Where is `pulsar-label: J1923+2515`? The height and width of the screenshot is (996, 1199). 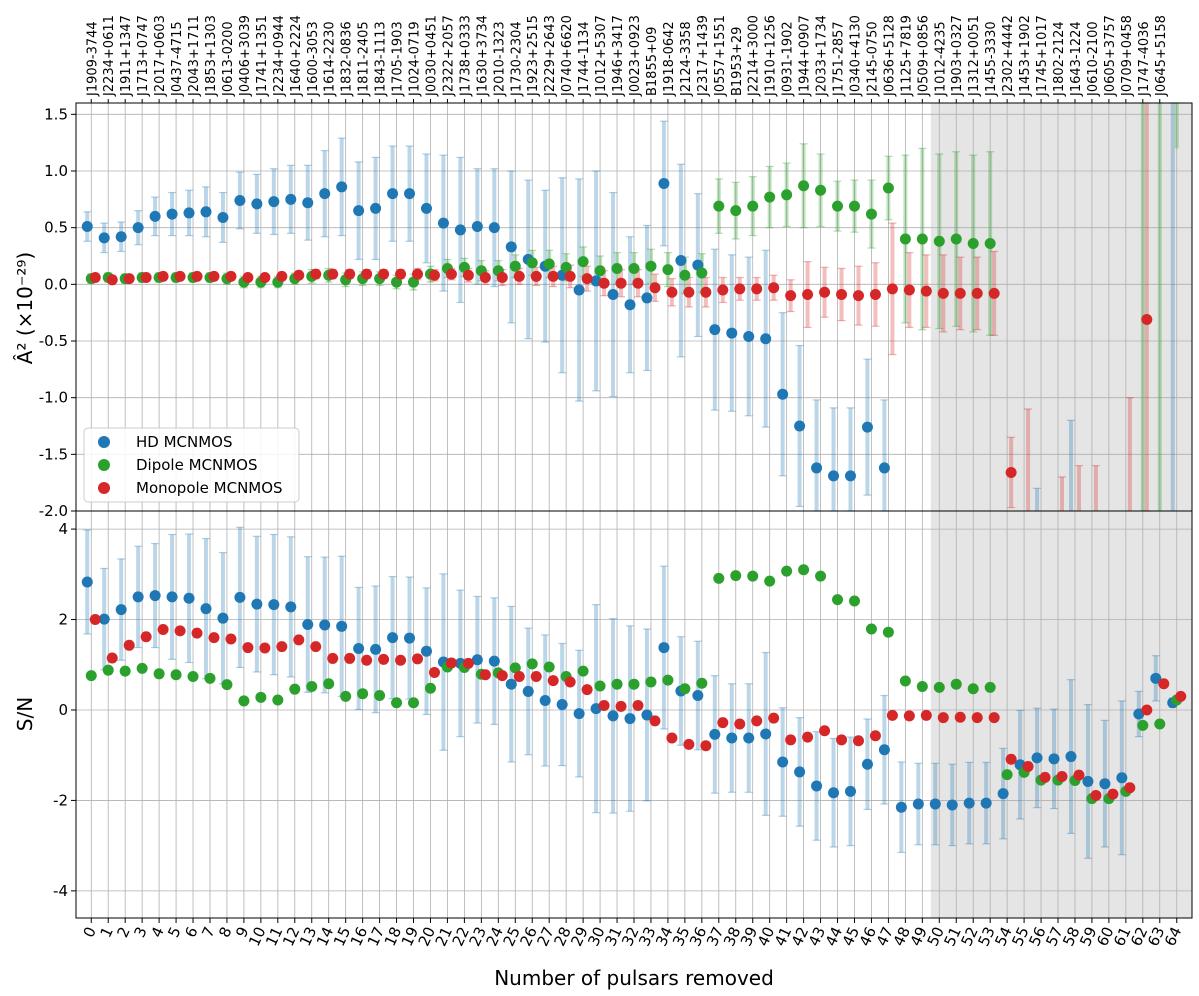
pulsar-label: J1923+2515 is located at coordinates (533, 56).